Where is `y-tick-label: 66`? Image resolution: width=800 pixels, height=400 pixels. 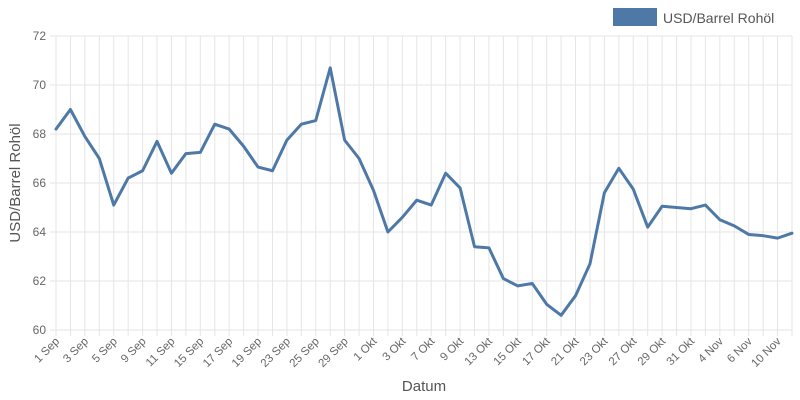 y-tick-label: 66 is located at coordinates (40, 183).